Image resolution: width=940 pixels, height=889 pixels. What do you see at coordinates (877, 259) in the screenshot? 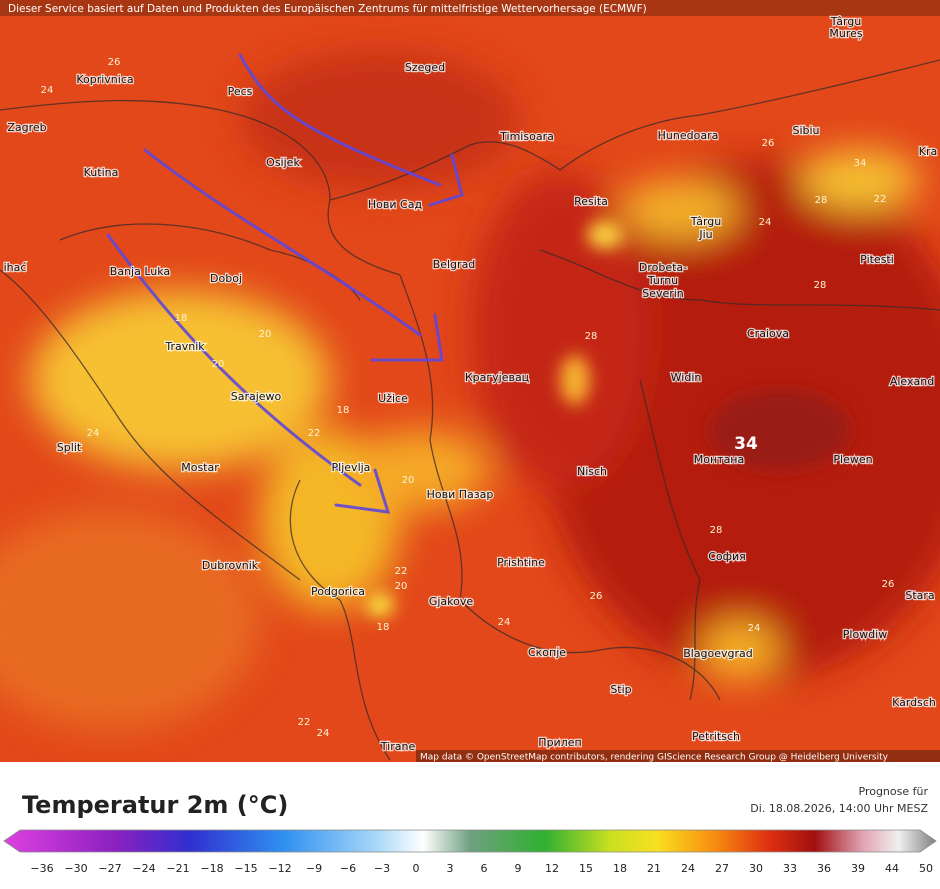
I see `city-label: Pitesti` at bounding box center [877, 259].